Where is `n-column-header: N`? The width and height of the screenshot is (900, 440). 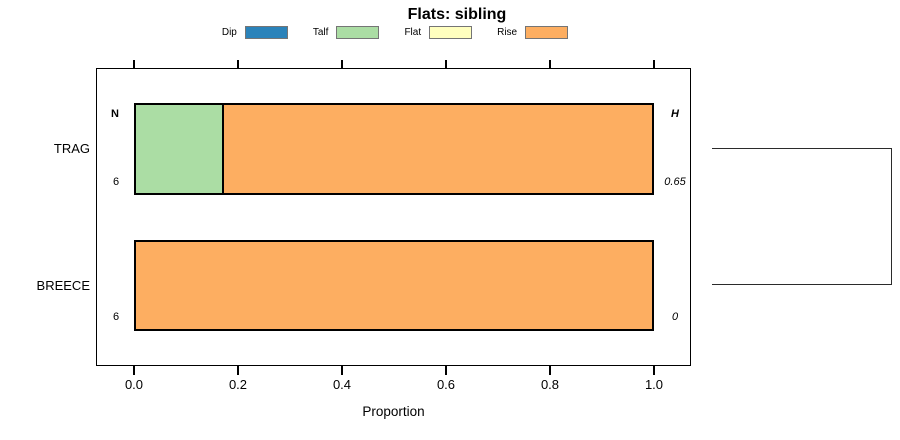
n-column-header: N is located at coordinates (115, 114).